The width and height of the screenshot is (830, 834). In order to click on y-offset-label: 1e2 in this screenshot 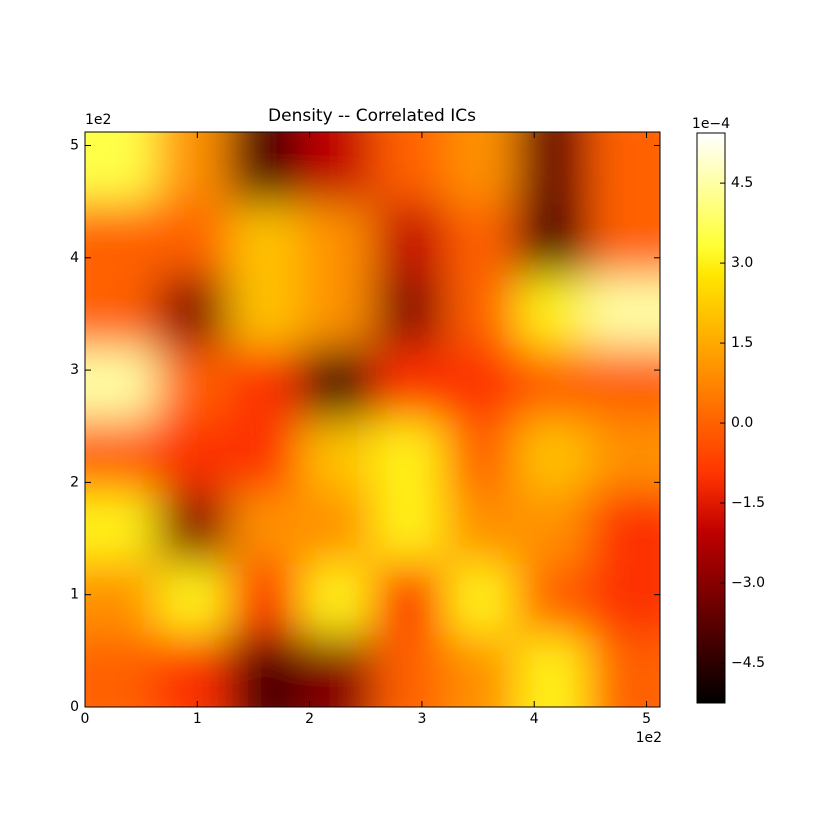, I will do `click(98, 120)`.